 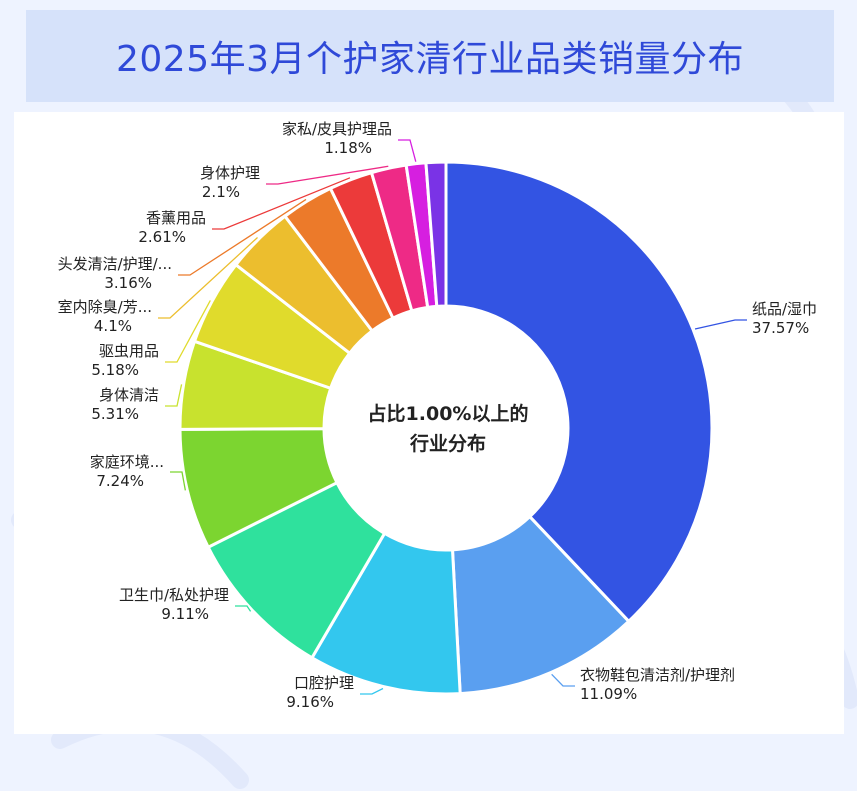 I want to click on slice-value-4: 7.24%, so click(x=120, y=481).